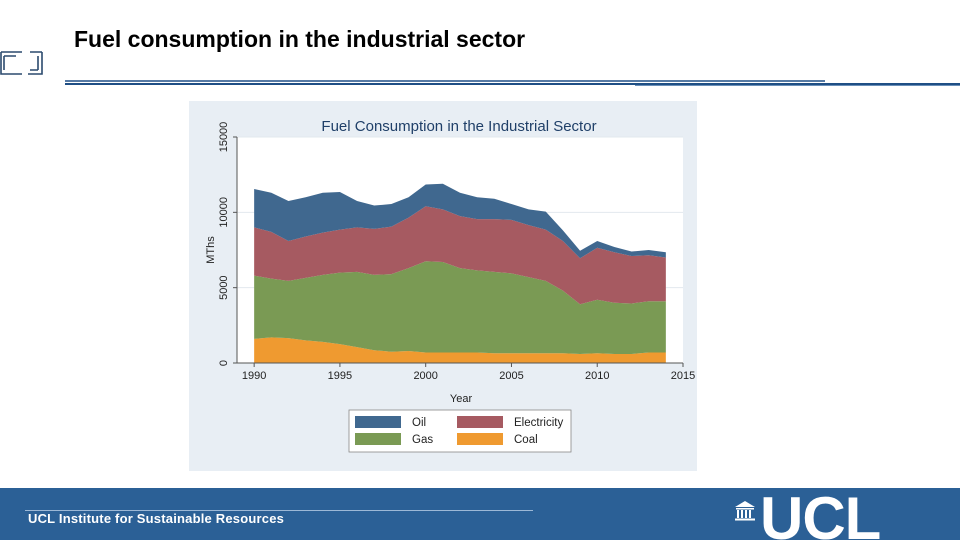  What do you see at coordinates (480, 439) in the screenshot?
I see `legend-swatch-coal` at bounding box center [480, 439].